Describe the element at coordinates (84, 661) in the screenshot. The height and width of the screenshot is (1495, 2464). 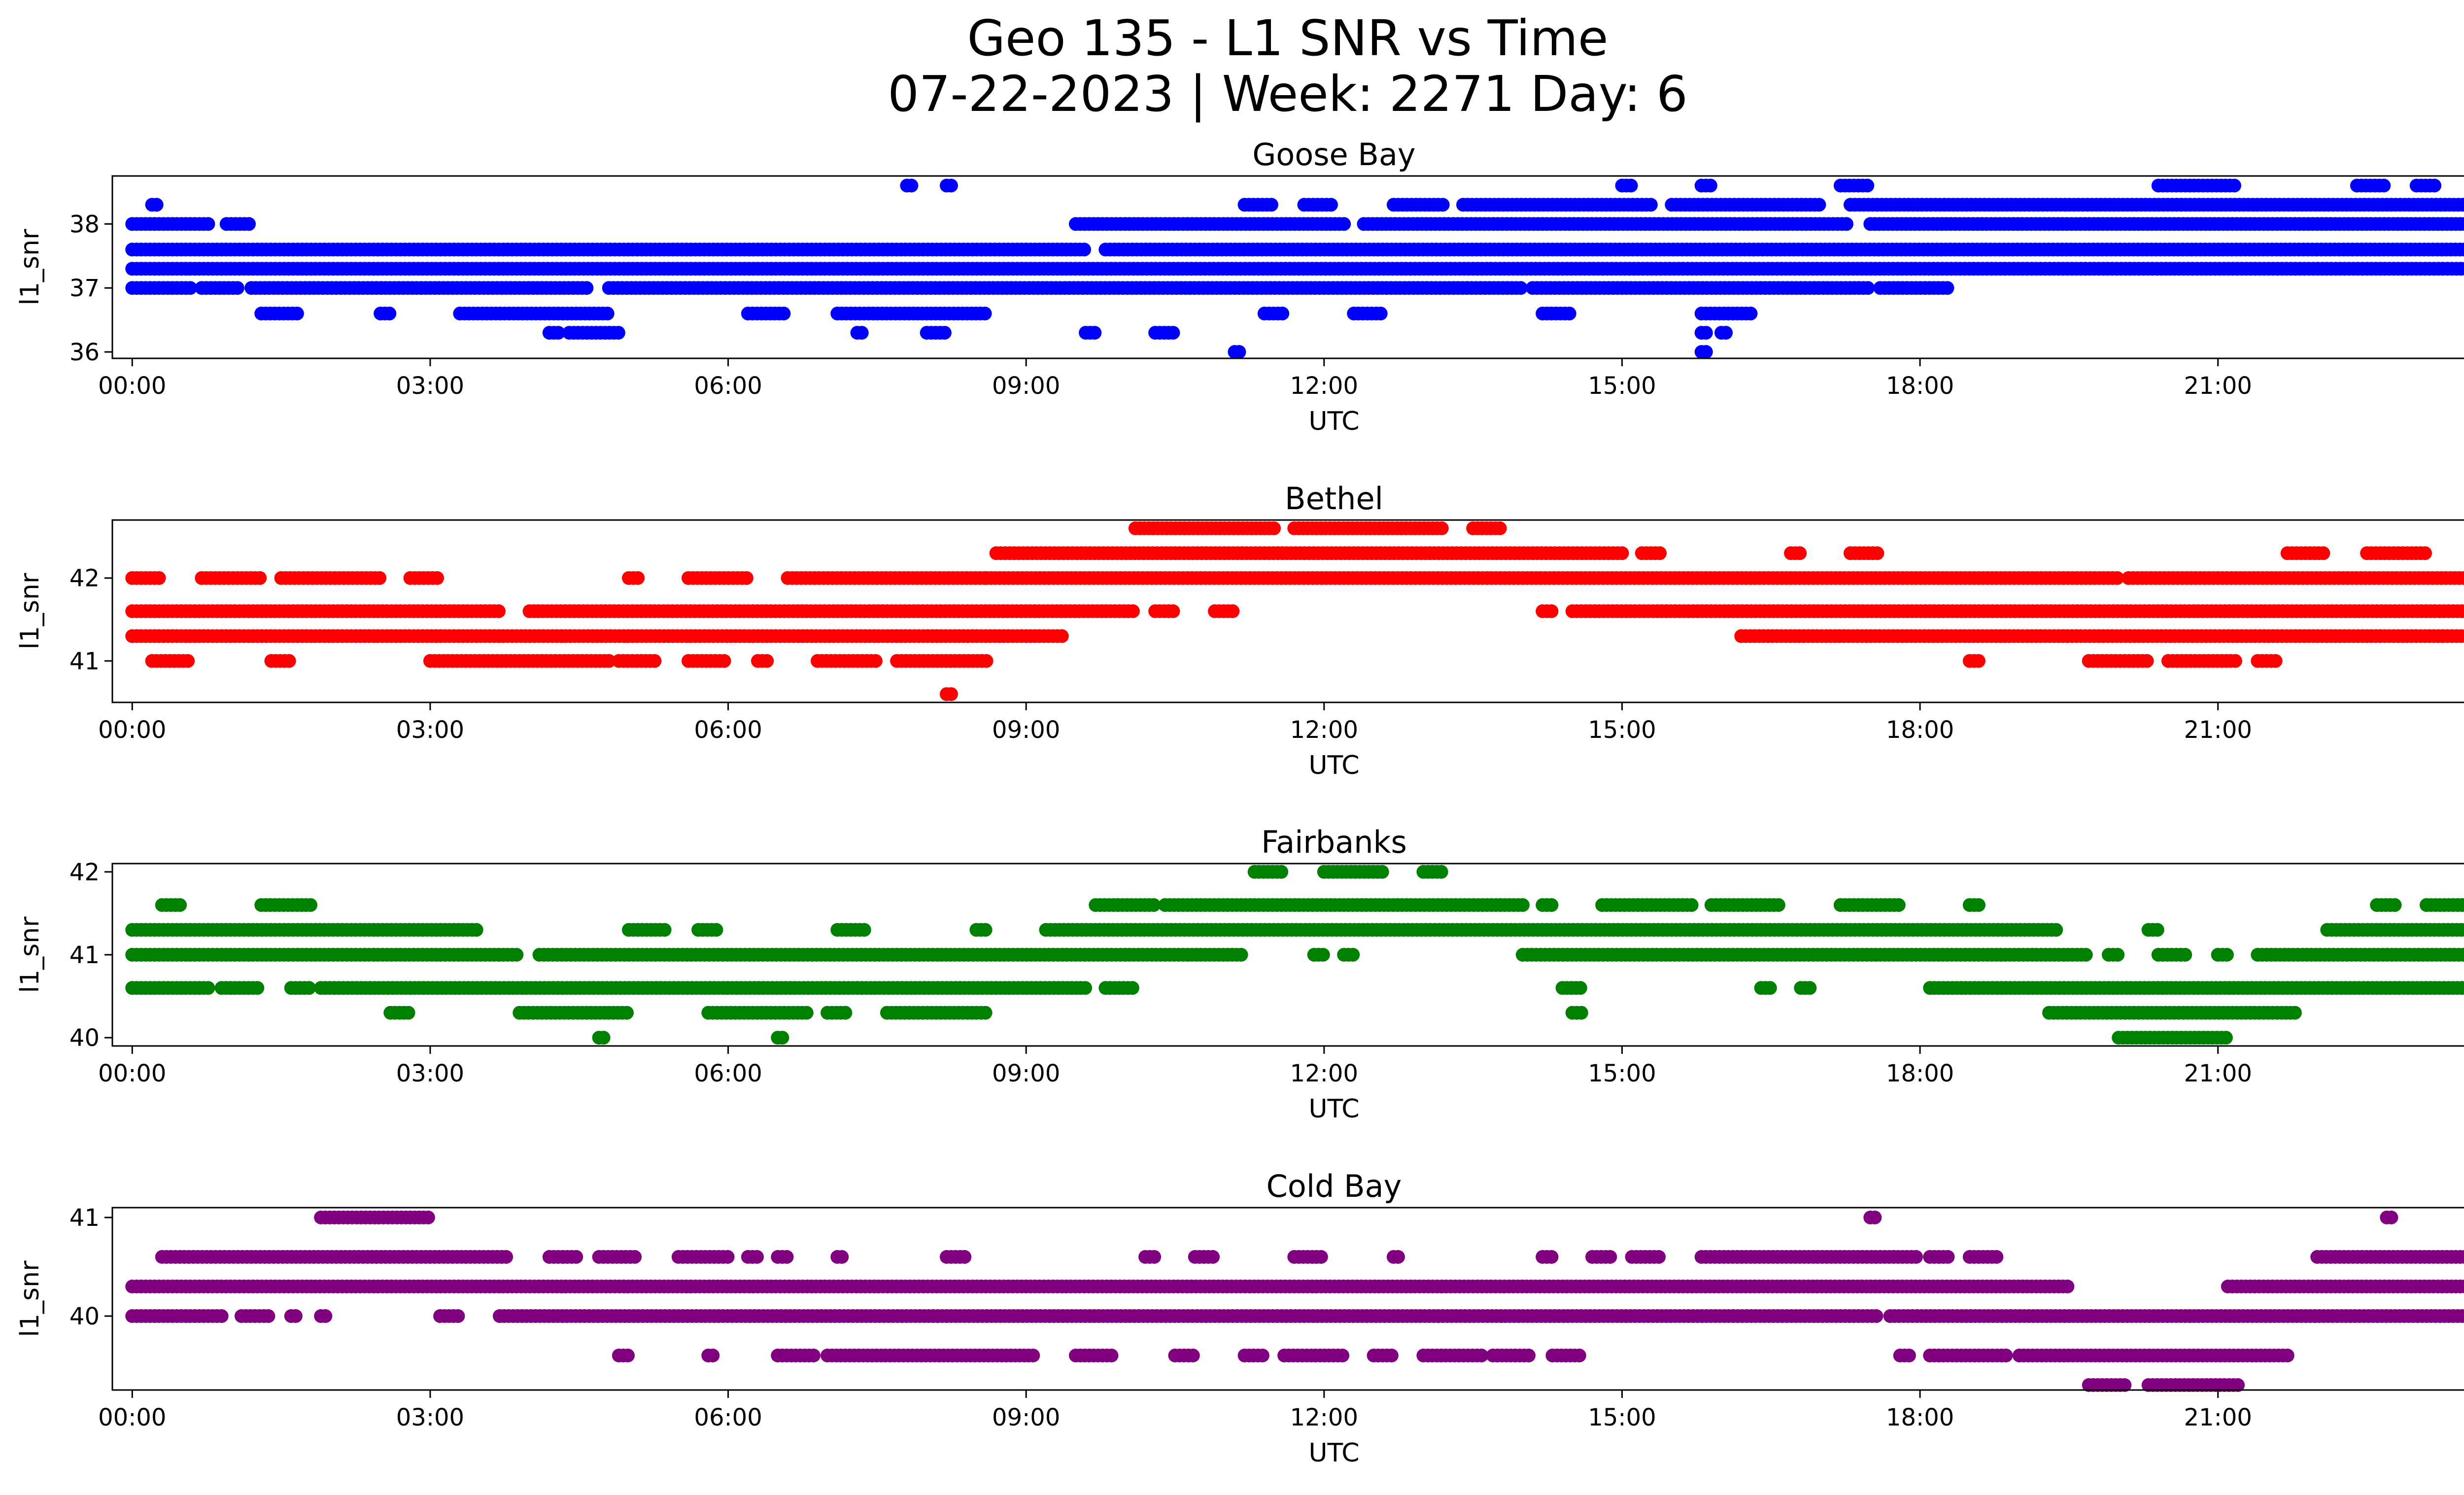
I see `y-tick-label: 41` at that location.